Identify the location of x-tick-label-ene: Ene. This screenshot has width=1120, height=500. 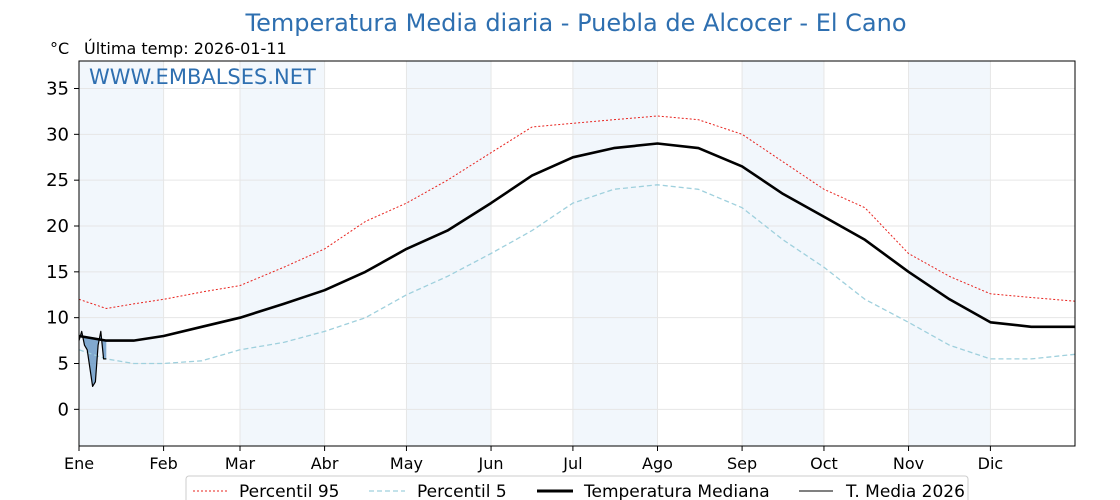
(79, 463).